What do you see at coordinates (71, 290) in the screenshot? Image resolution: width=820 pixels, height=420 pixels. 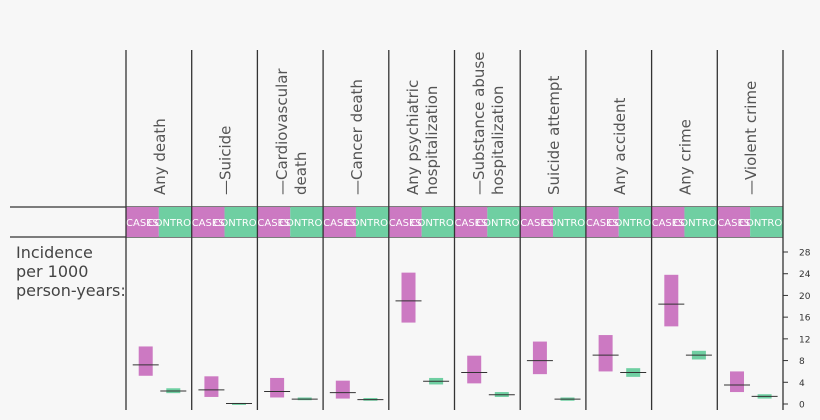 I see `y-axis-label-line-3: person-years:` at bounding box center [71, 290].